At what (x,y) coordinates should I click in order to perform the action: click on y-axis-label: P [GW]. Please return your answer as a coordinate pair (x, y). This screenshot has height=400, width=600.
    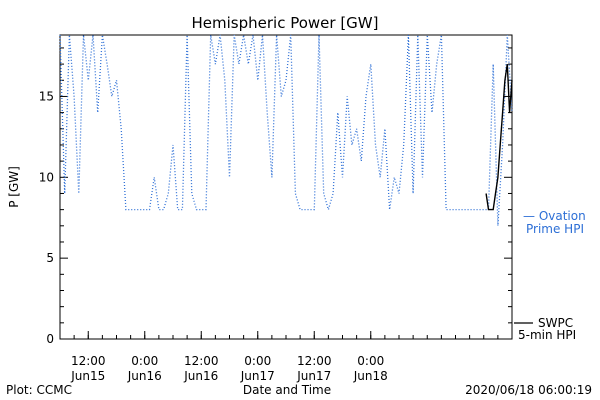
    Looking at the image, I should click on (14, 187).